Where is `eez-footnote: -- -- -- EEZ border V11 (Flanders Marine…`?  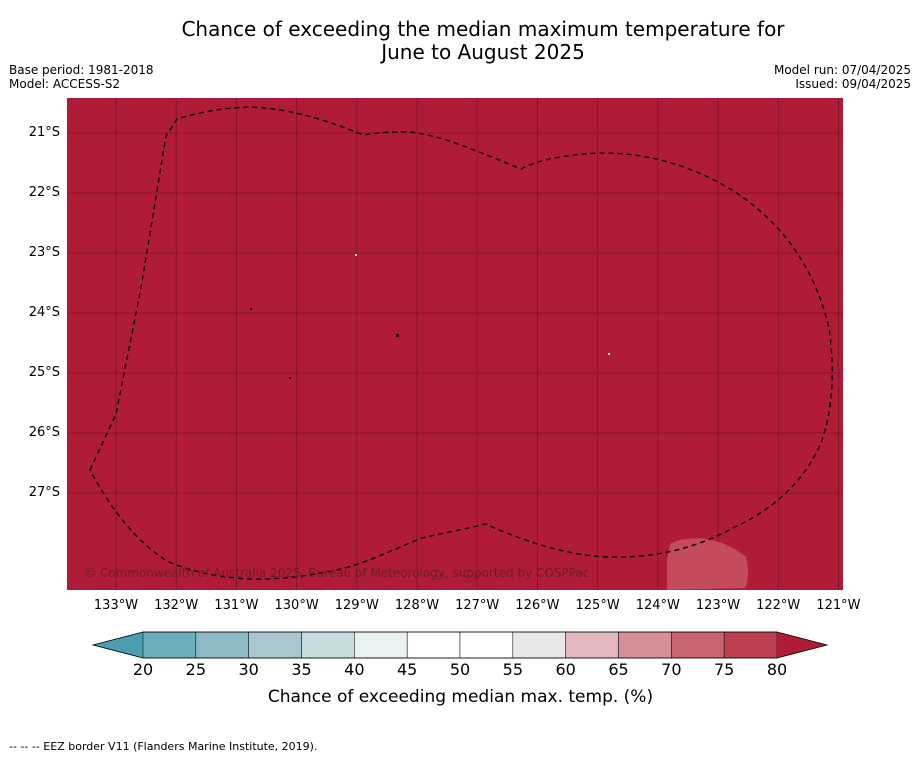
eez-footnote: -- -- -- EEZ border V11 (Flanders Marine… is located at coordinates (163, 746).